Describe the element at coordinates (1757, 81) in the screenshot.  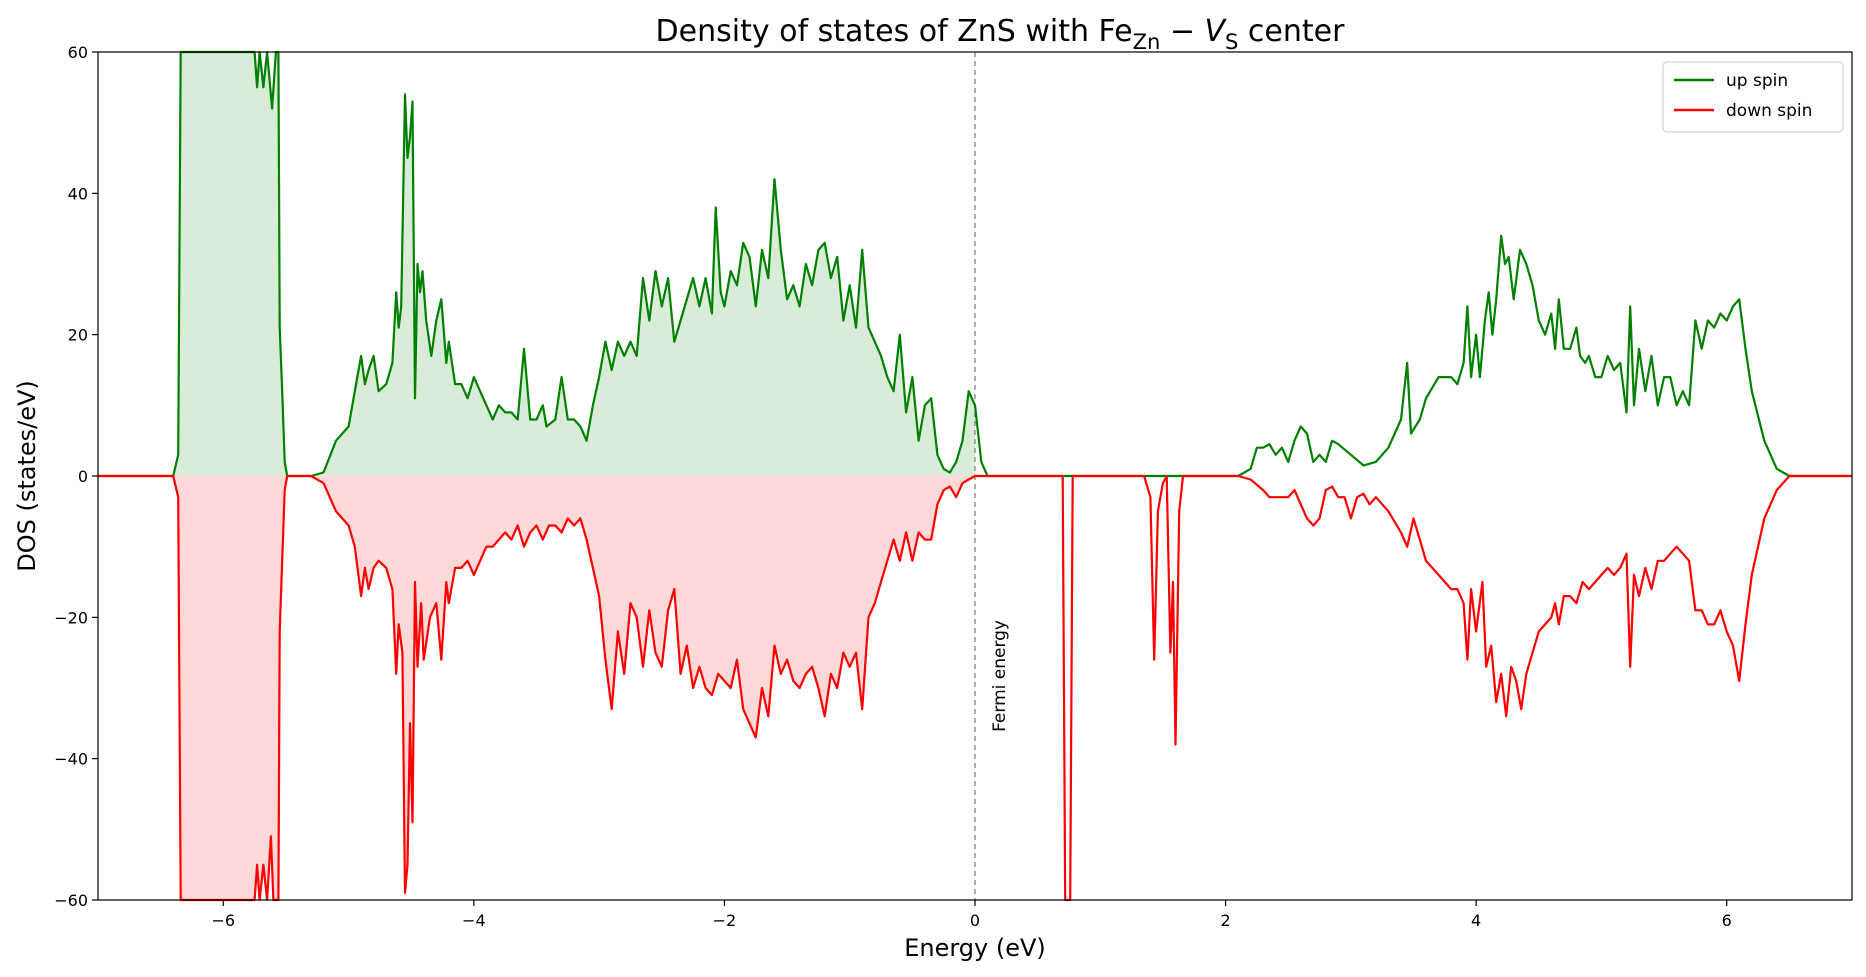
I see `legend-label-up-spin: up spin` at that location.